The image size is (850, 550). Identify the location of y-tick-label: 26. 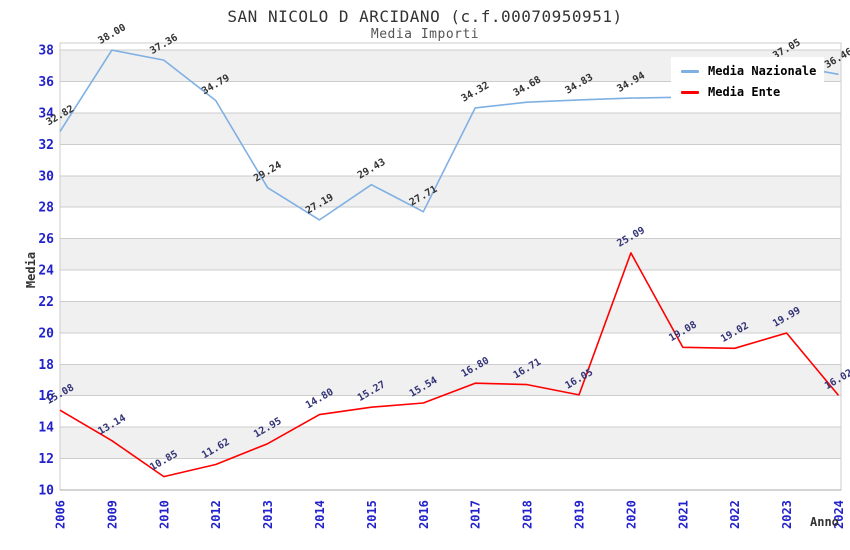
(46, 239).